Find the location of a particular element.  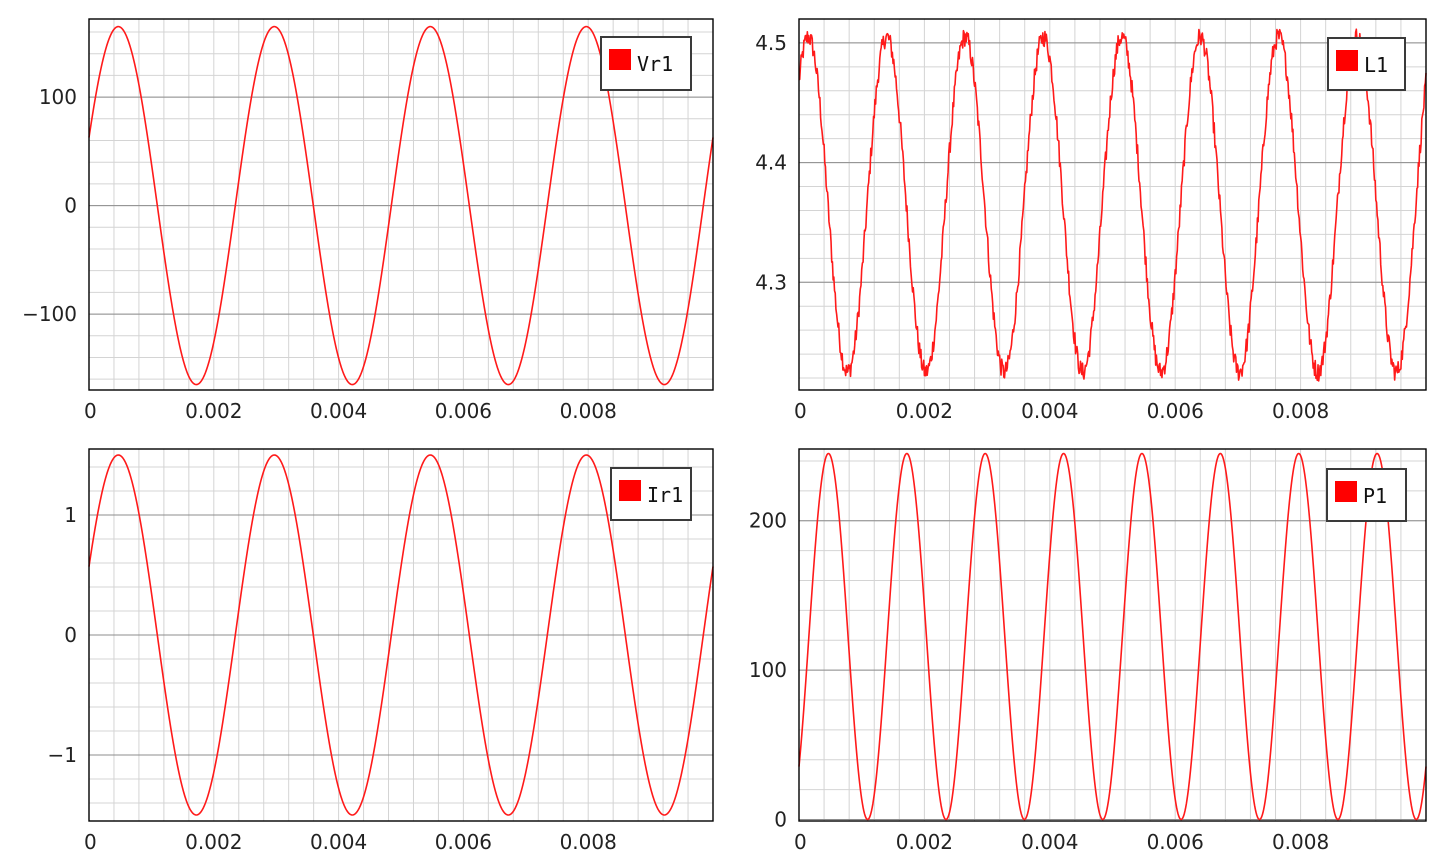

legend: Ir1 is located at coordinates (651, 494).